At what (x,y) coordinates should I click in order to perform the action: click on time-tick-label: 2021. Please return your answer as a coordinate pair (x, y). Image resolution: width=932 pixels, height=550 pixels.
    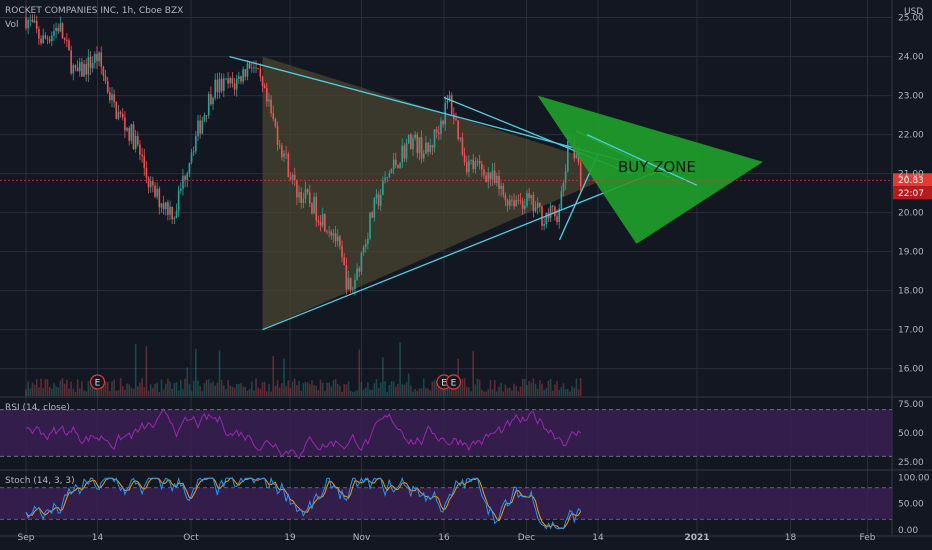
    Looking at the image, I should click on (696, 538).